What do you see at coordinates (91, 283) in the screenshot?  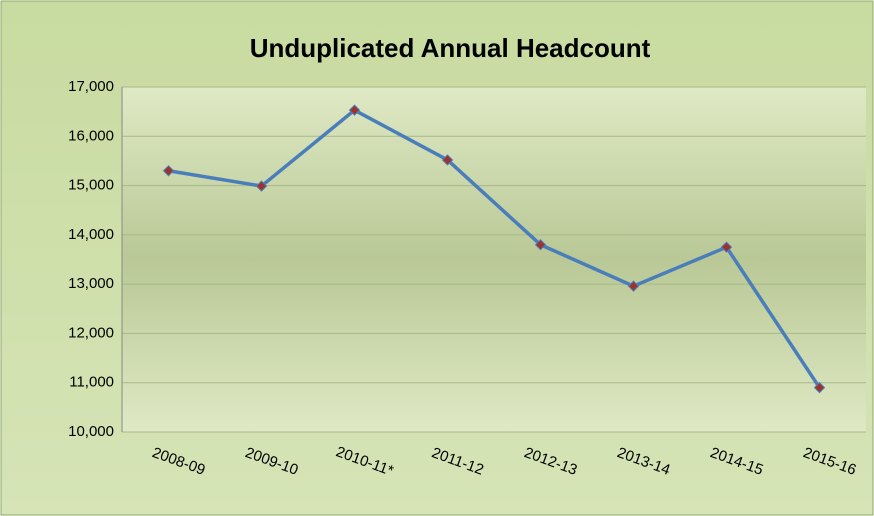 I see `y-tick-label: 13,000` at bounding box center [91, 283].